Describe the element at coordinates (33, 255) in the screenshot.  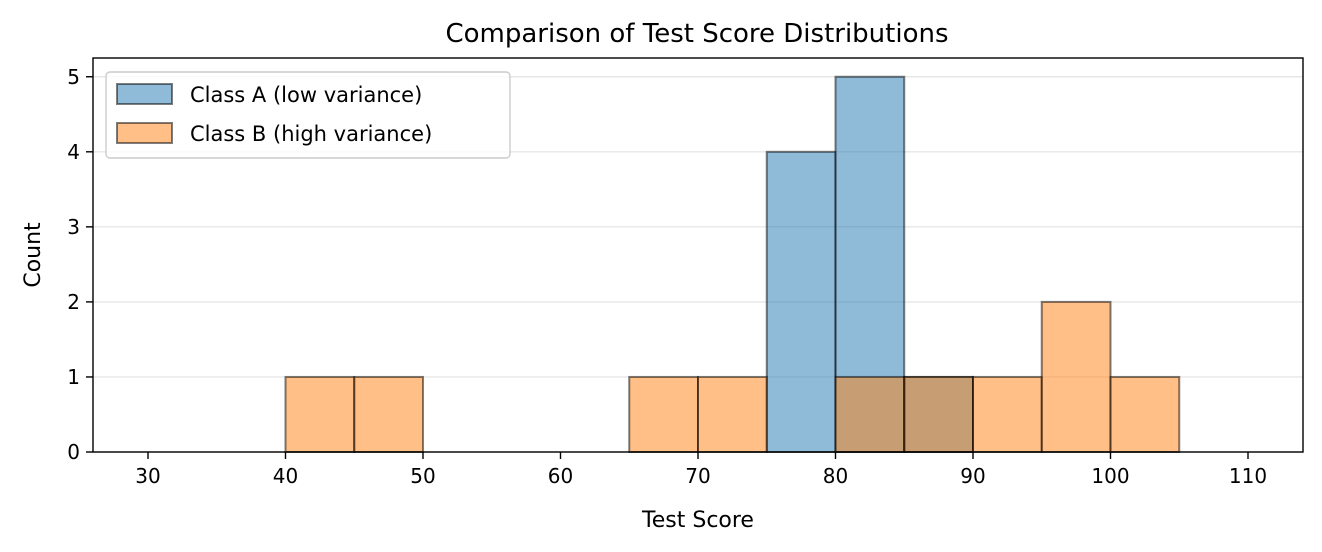
I see `y-axis-label: Count` at that location.